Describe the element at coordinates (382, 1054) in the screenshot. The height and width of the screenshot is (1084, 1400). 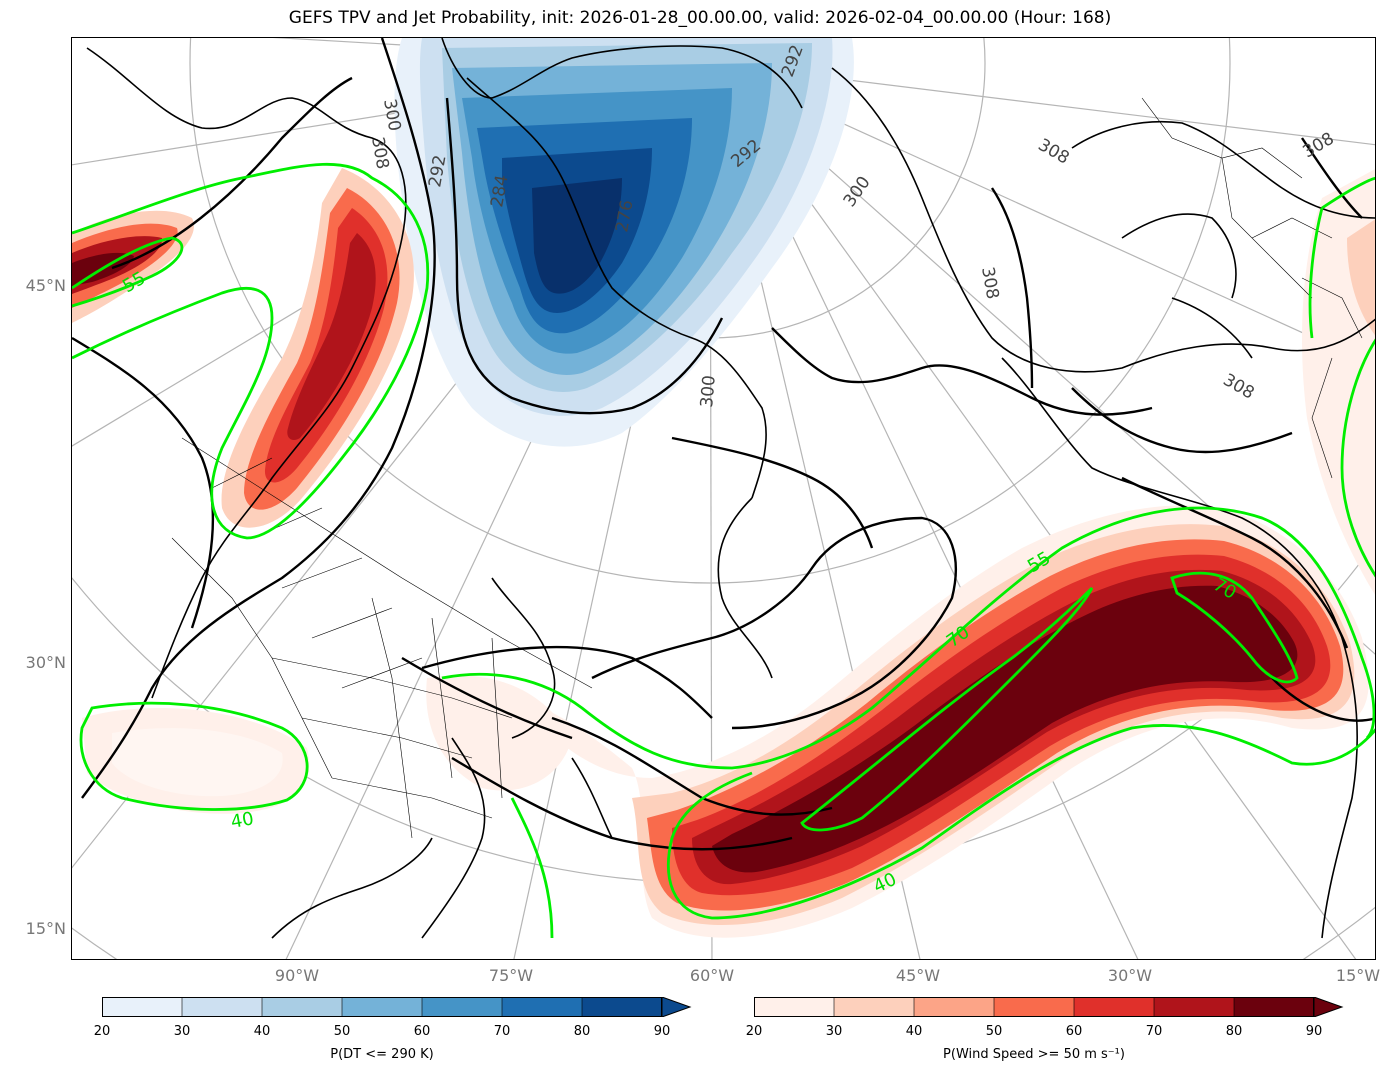
I see `colorbar-tpv-label: P(DT <= 290 K)` at that location.